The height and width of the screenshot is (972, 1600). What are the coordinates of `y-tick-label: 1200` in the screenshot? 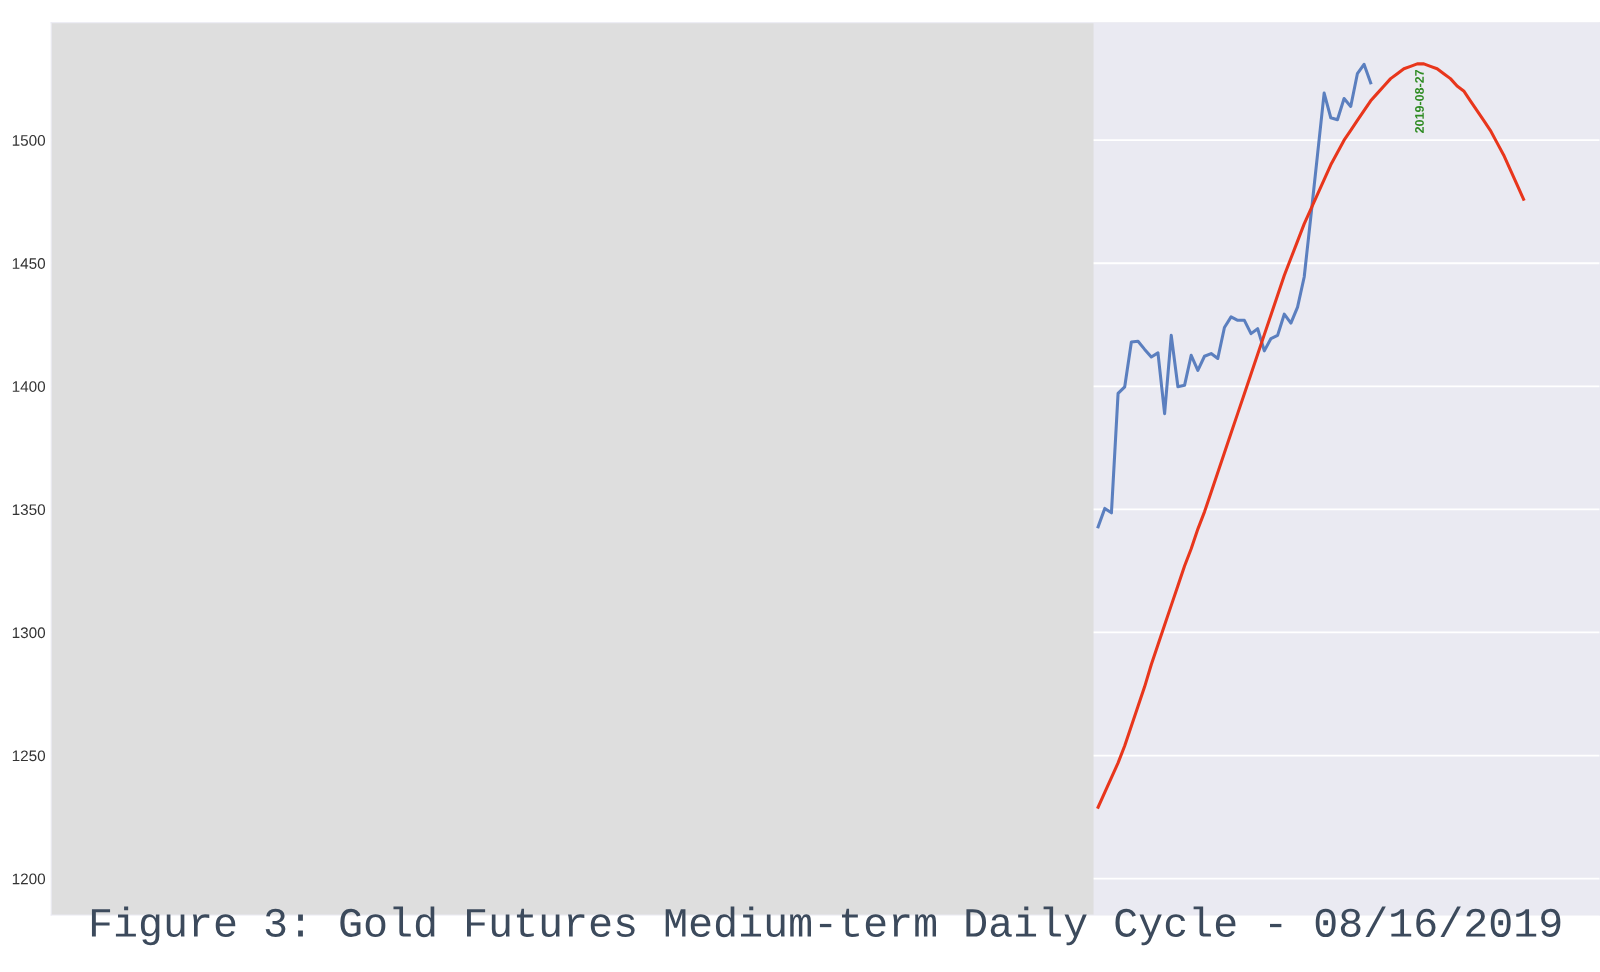 It's located at (29, 879).